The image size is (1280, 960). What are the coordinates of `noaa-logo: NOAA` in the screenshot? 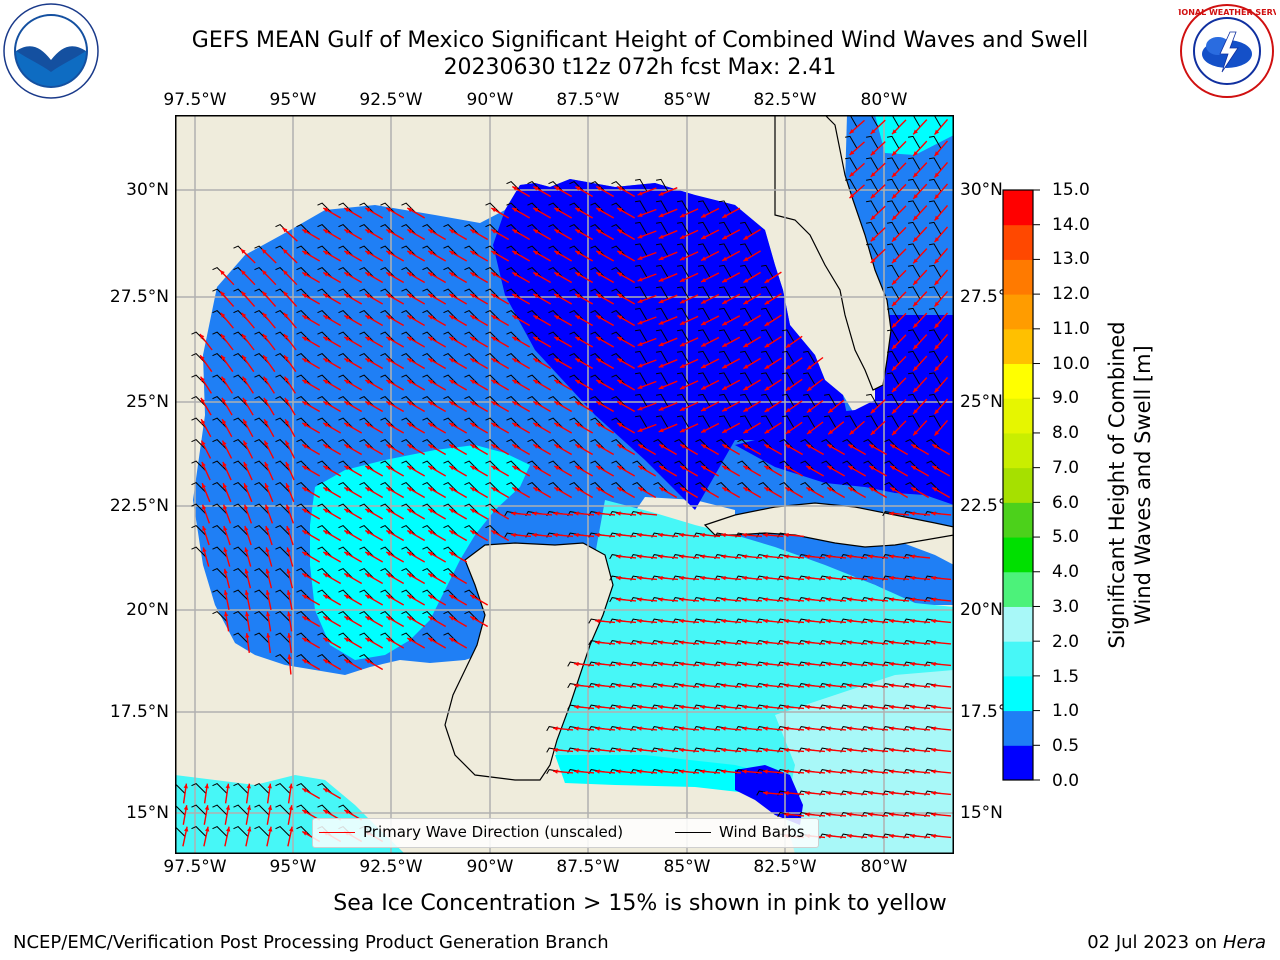 It's located at (51, 51).